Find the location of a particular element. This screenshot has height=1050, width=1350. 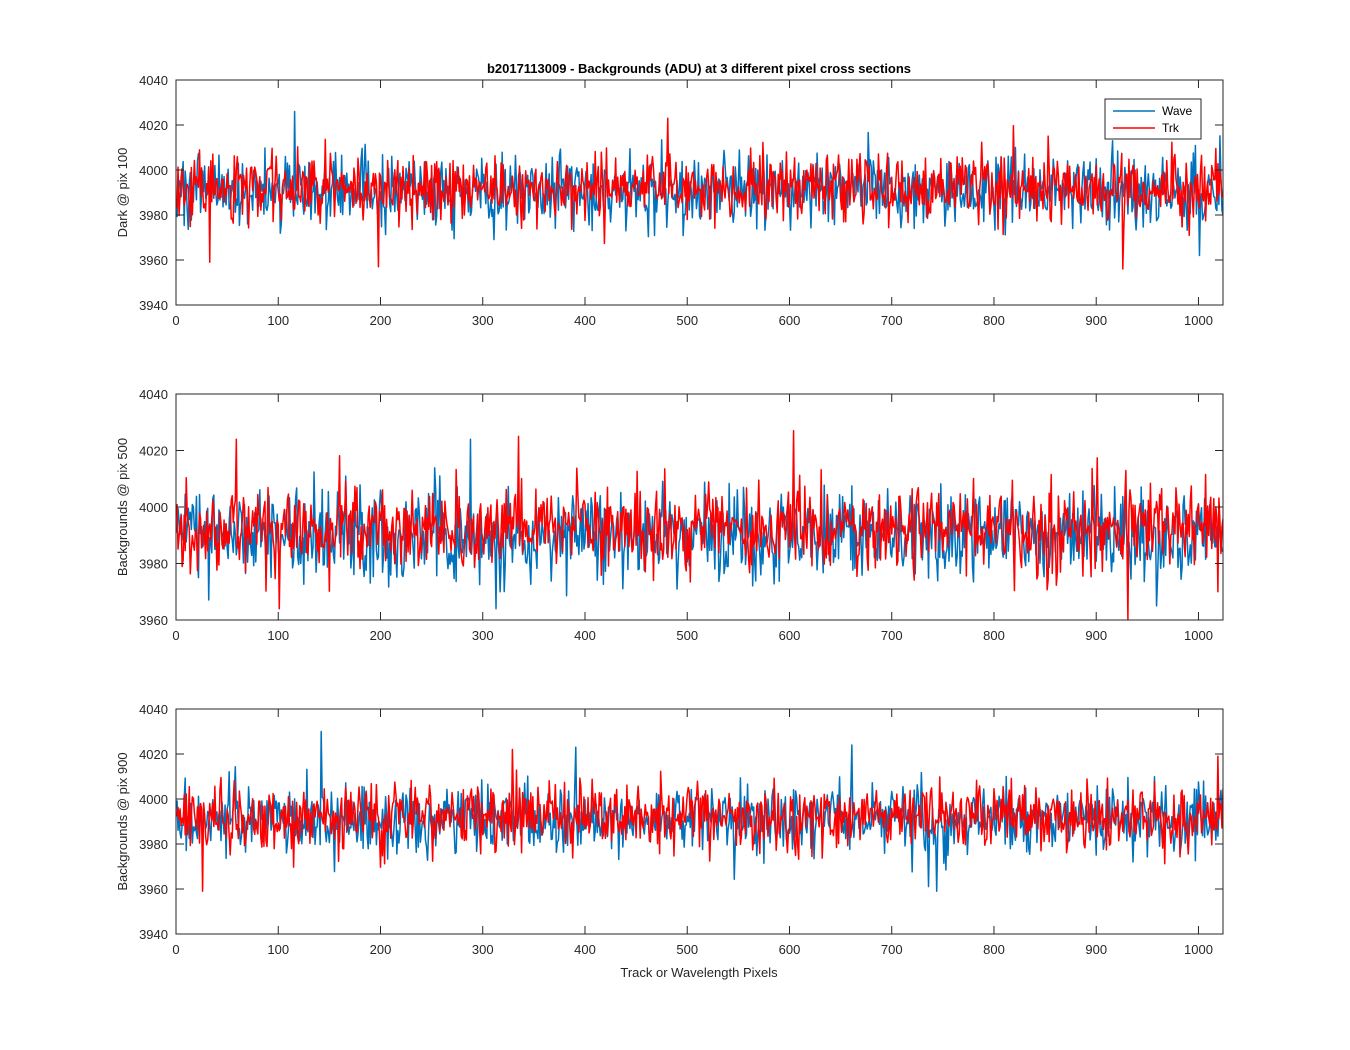

legend-label-wave: Wave is located at coordinates (1177, 111).